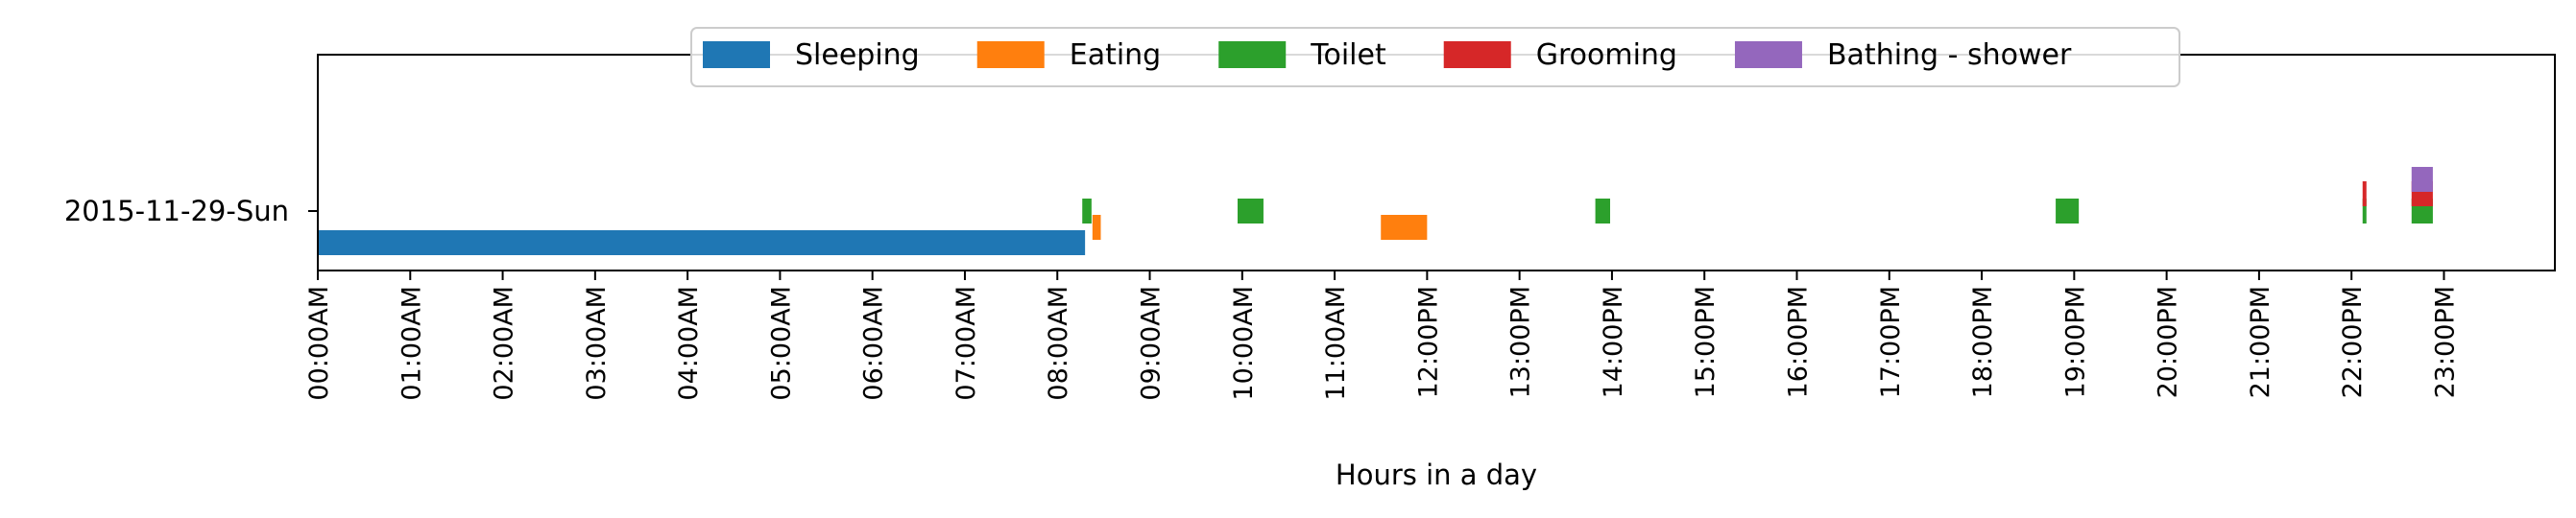  What do you see at coordinates (1428, 342) in the screenshot?
I see `x-tick-label: 12:00PM` at bounding box center [1428, 342].